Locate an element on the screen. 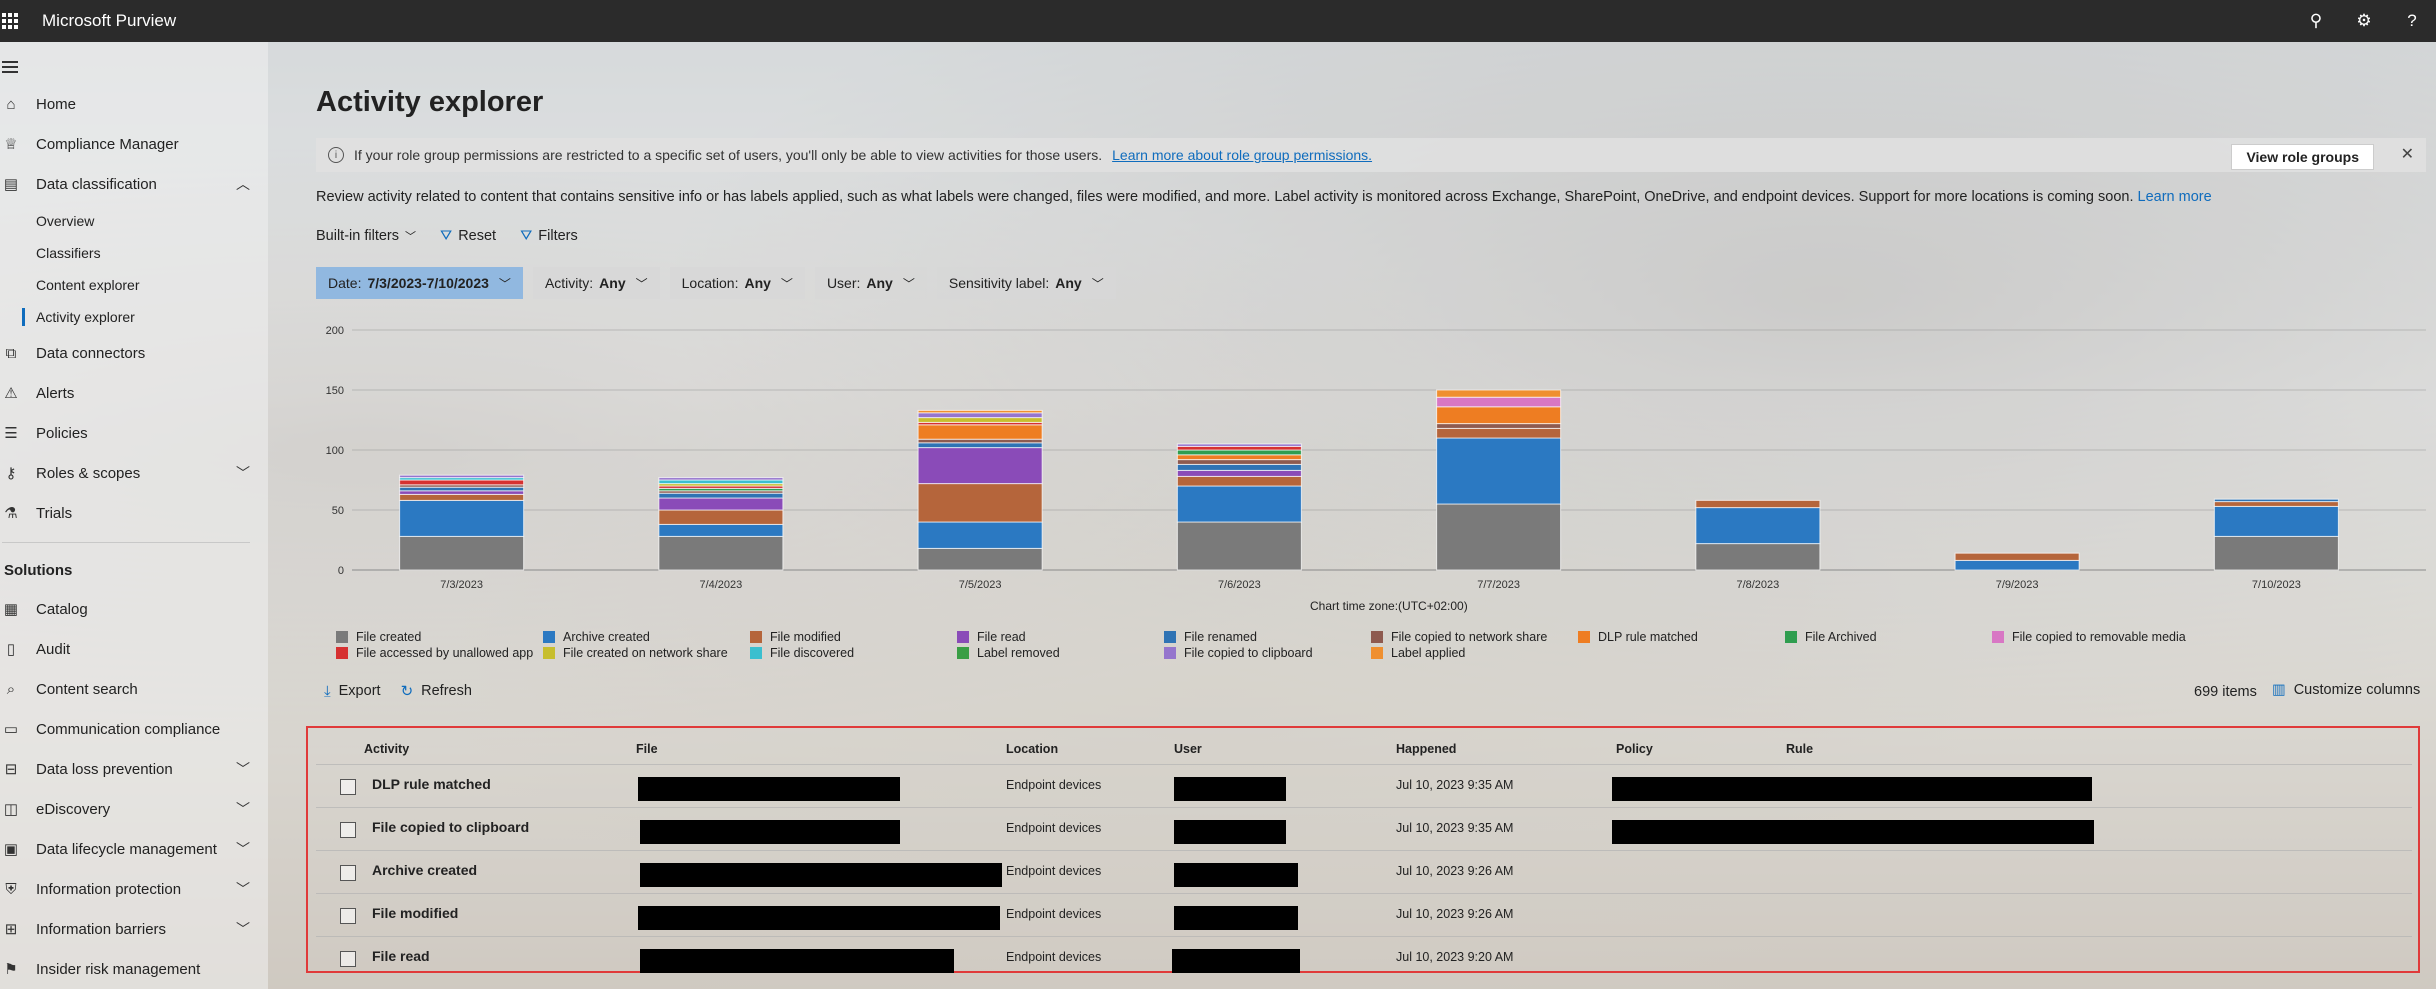 This screenshot has height=989, width=2436. legend-item: File created on network share is located at coordinates (635, 653).